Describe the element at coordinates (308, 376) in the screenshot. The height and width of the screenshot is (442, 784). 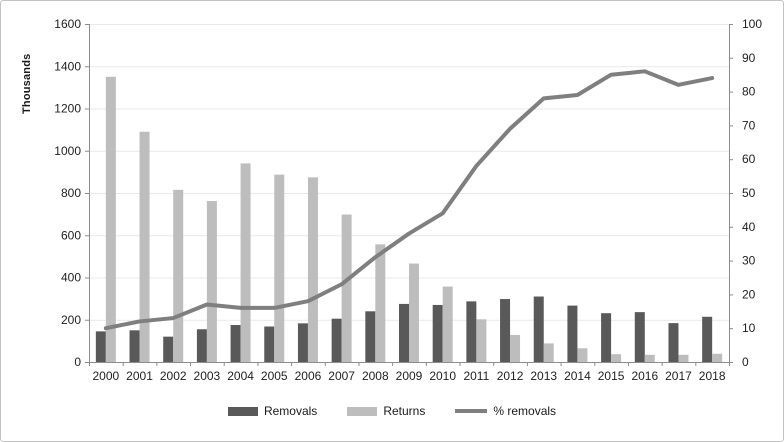
I see `x-tick-label: 2006` at that location.